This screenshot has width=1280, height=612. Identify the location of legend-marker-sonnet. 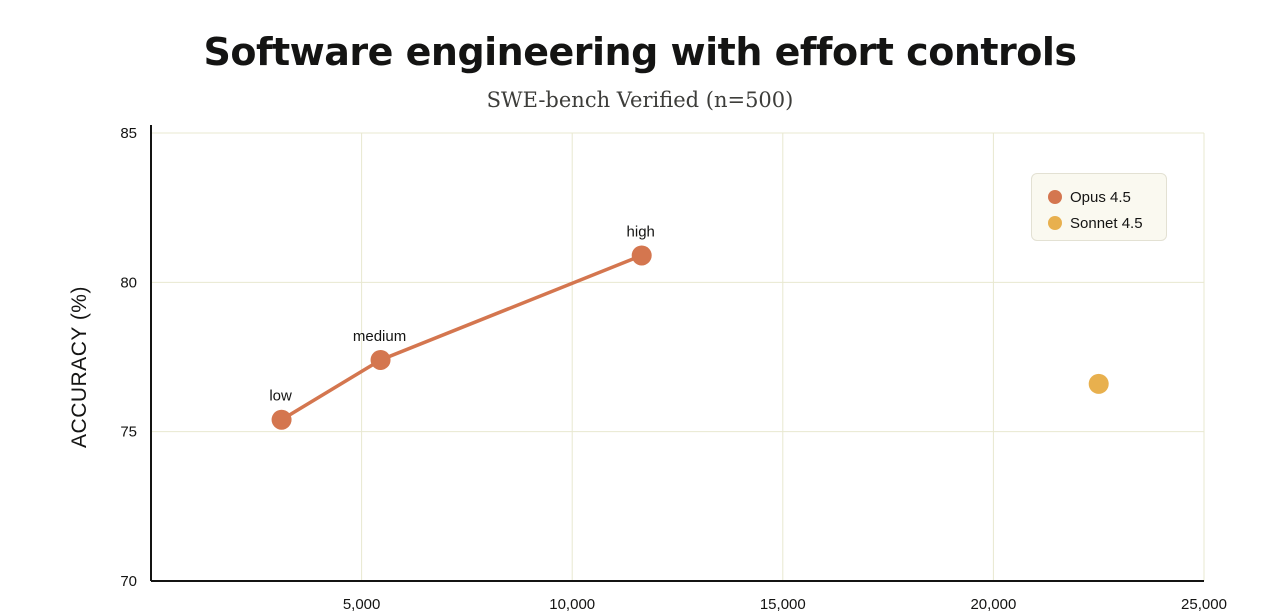
(1055, 223).